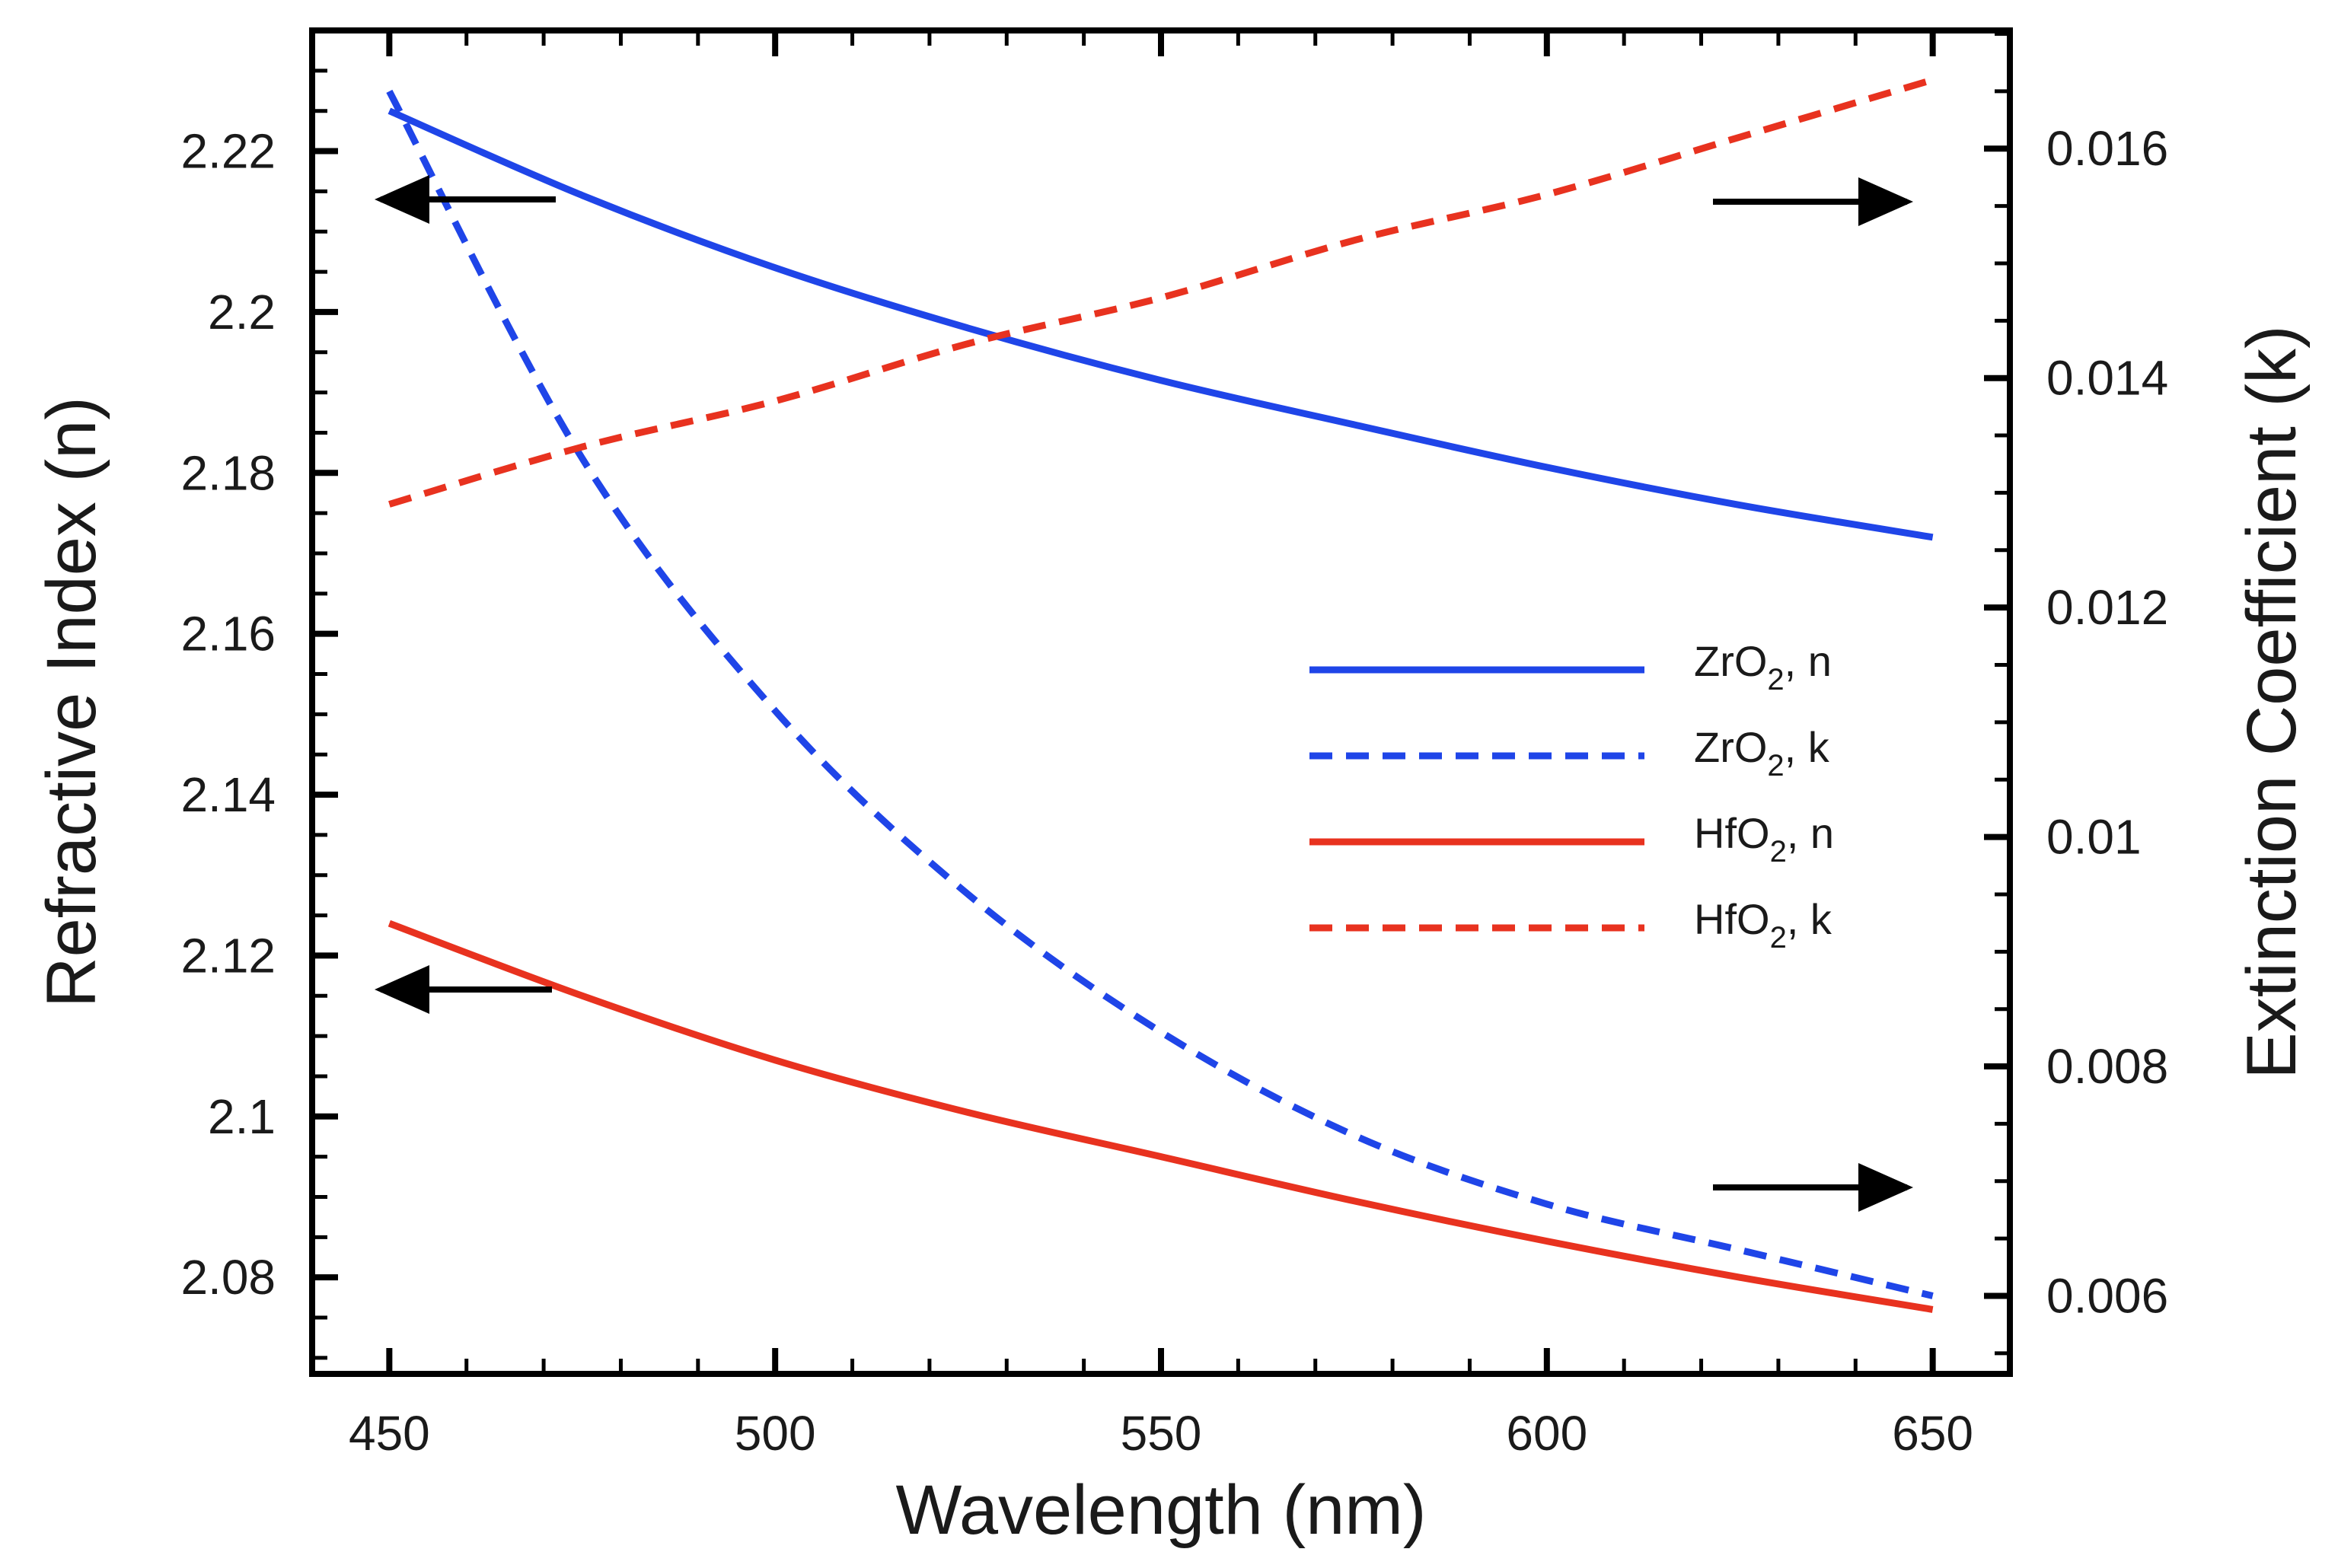 The image size is (2338, 1568). What do you see at coordinates (242, 312) in the screenshot?
I see `y-left-tick-label: 2.2` at bounding box center [242, 312].